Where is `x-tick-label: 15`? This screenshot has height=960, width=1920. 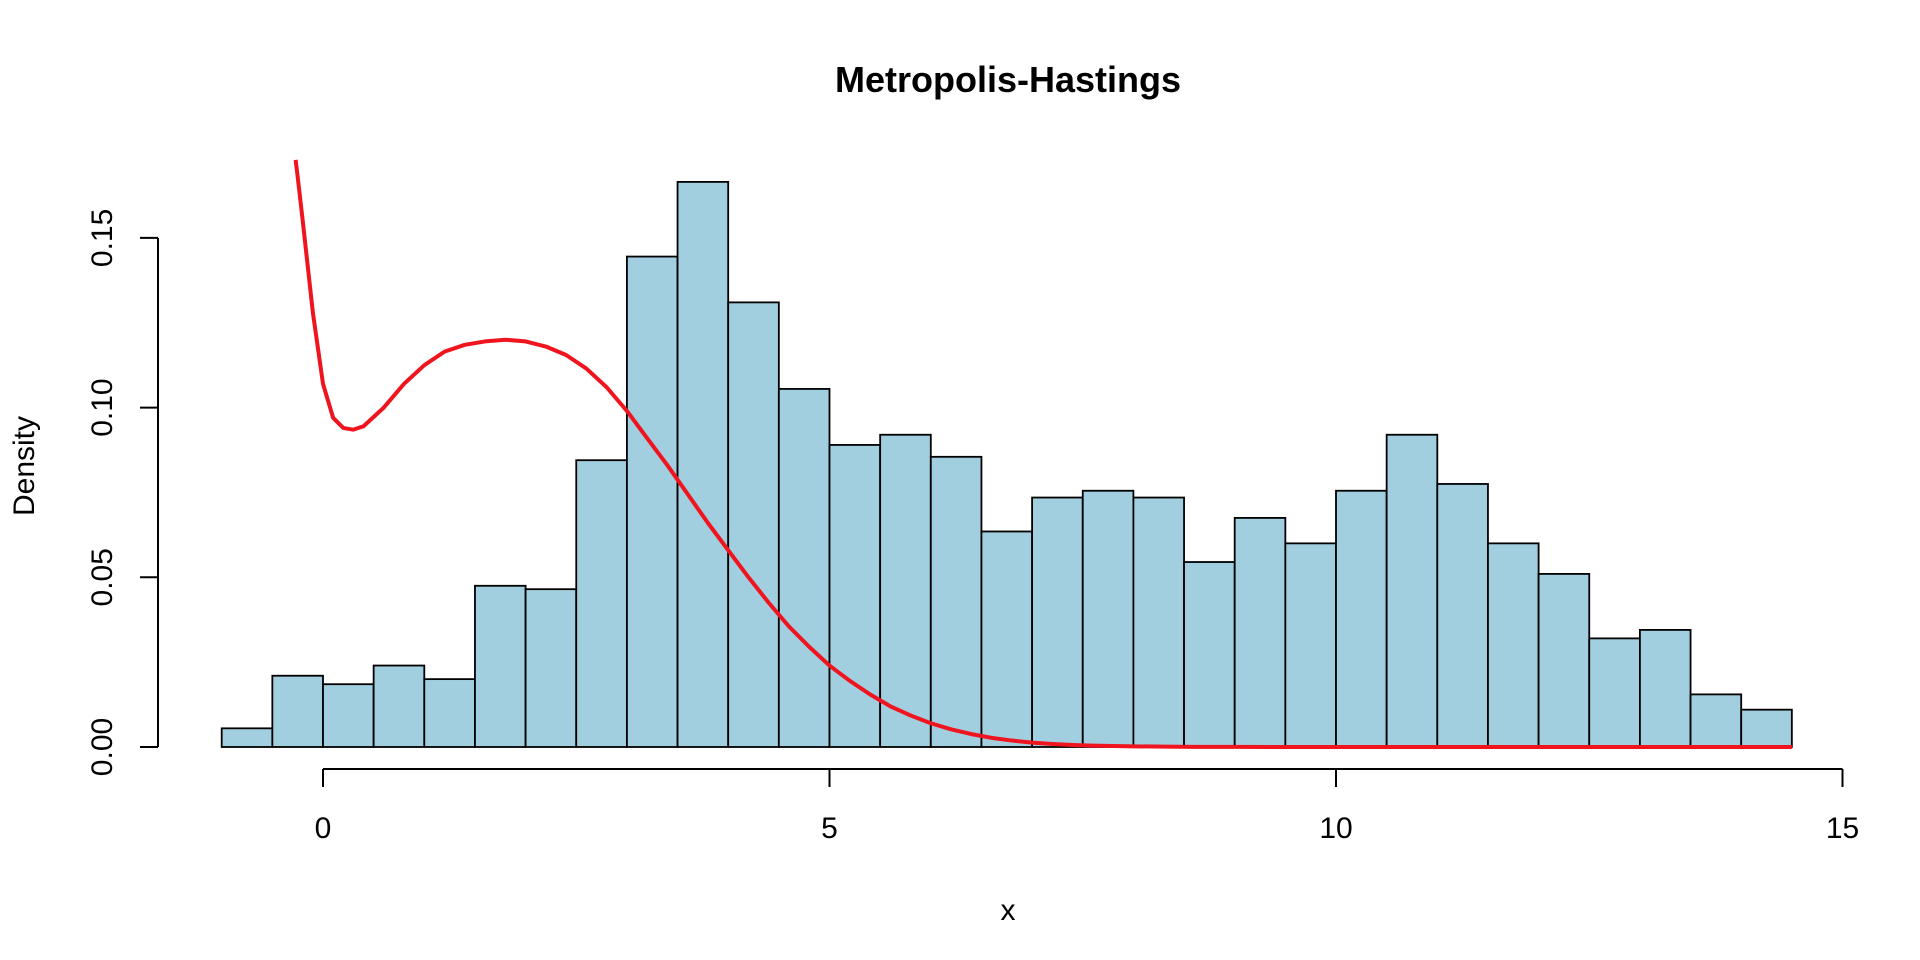
x-tick-label: 15 is located at coordinates (1842, 828).